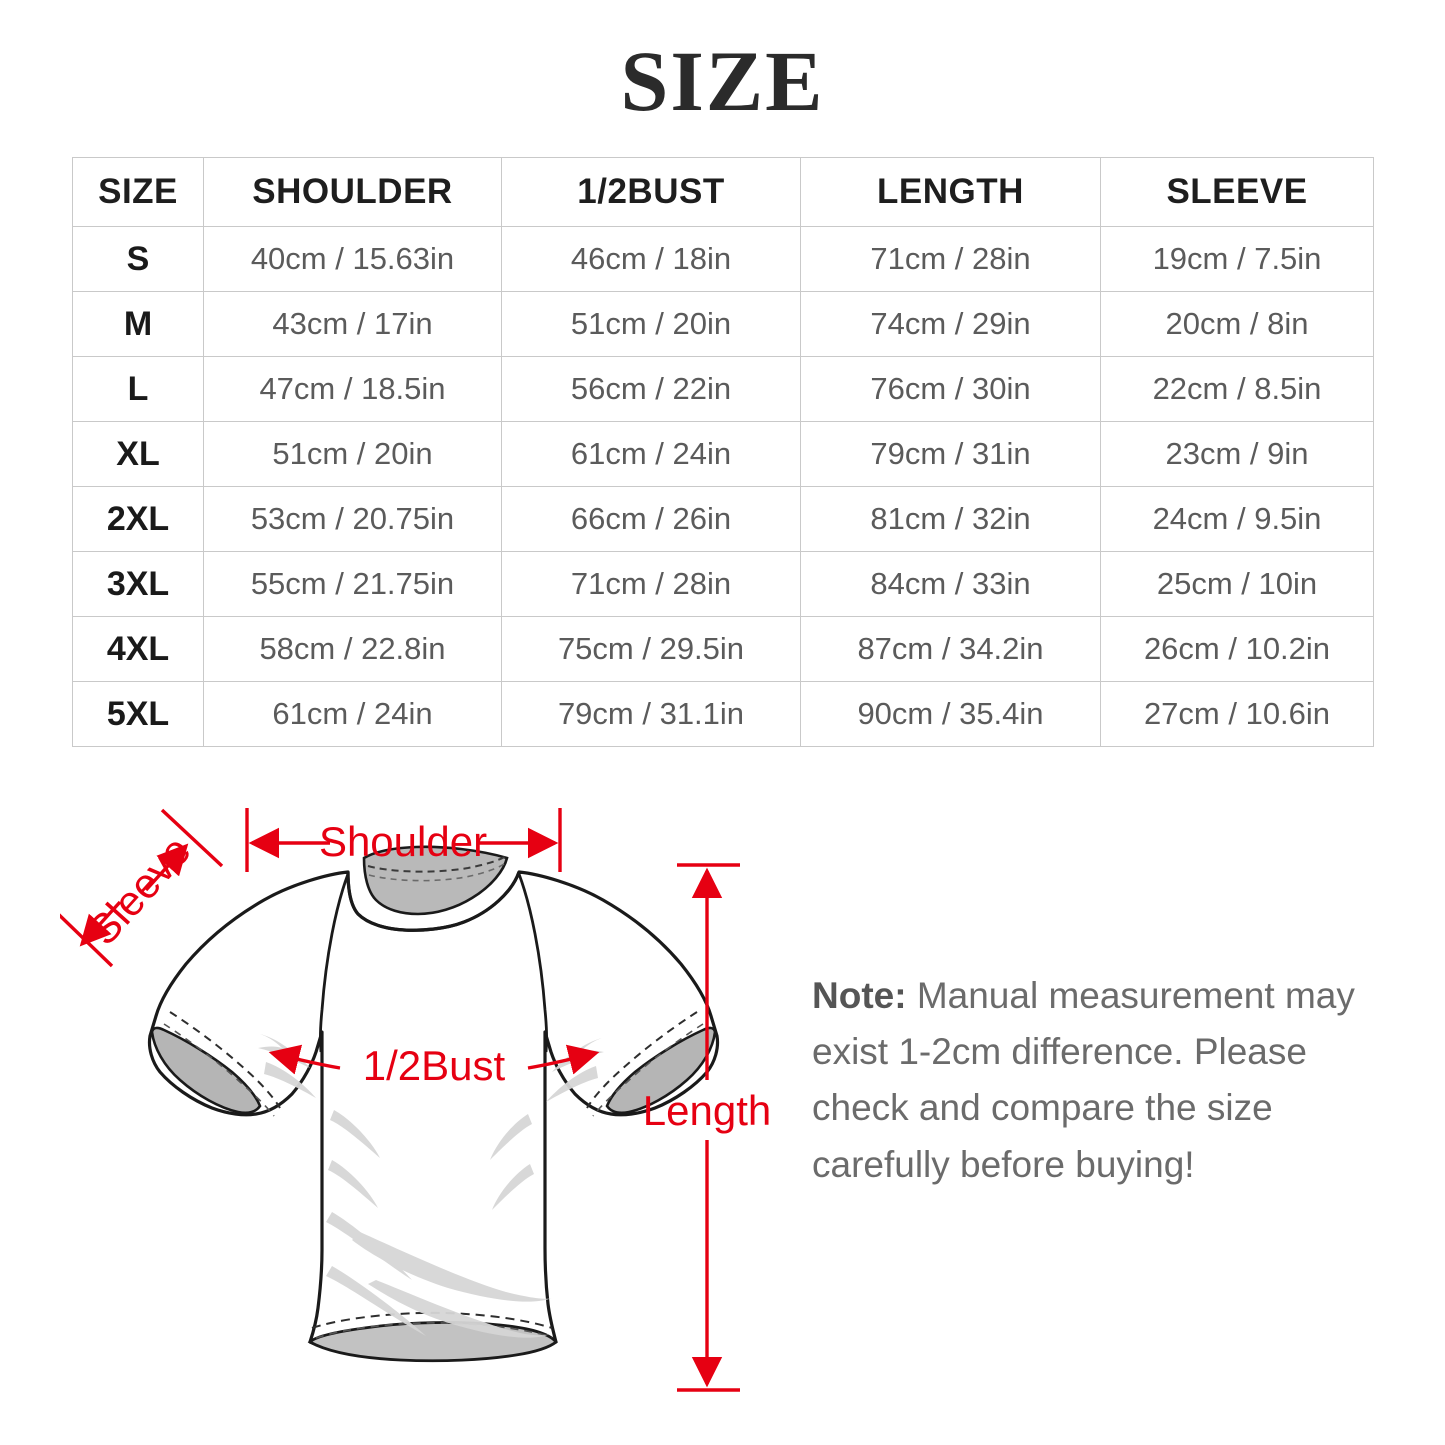 The width and height of the screenshot is (1445, 1445). Describe the element at coordinates (1237, 649) in the screenshot. I see `cell-sleeve: 26cm / 10.2in` at that location.